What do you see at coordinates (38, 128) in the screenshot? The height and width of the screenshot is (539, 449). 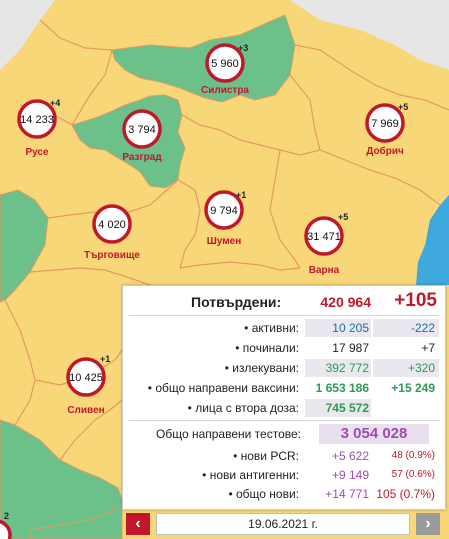 I see `region-marker-ruse: 14 233 +4 Русе` at bounding box center [38, 128].